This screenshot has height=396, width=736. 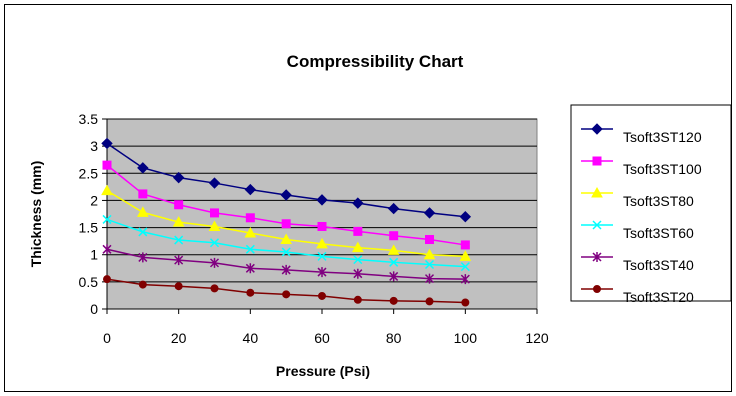 What do you see at coordinates (286, 180) in the screenshot?
I see `series-Tsoft3ST120` at bounding box center [286, 180].